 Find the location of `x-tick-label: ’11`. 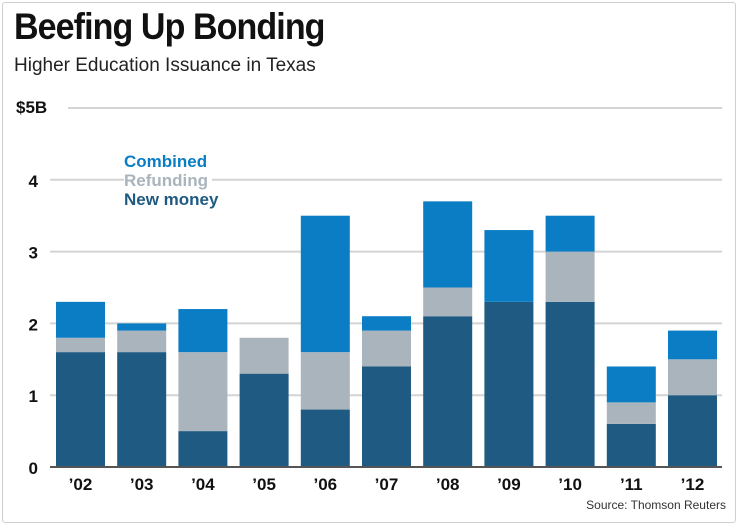

x-tick-label: ’11 is located at coordinates (631, 484).